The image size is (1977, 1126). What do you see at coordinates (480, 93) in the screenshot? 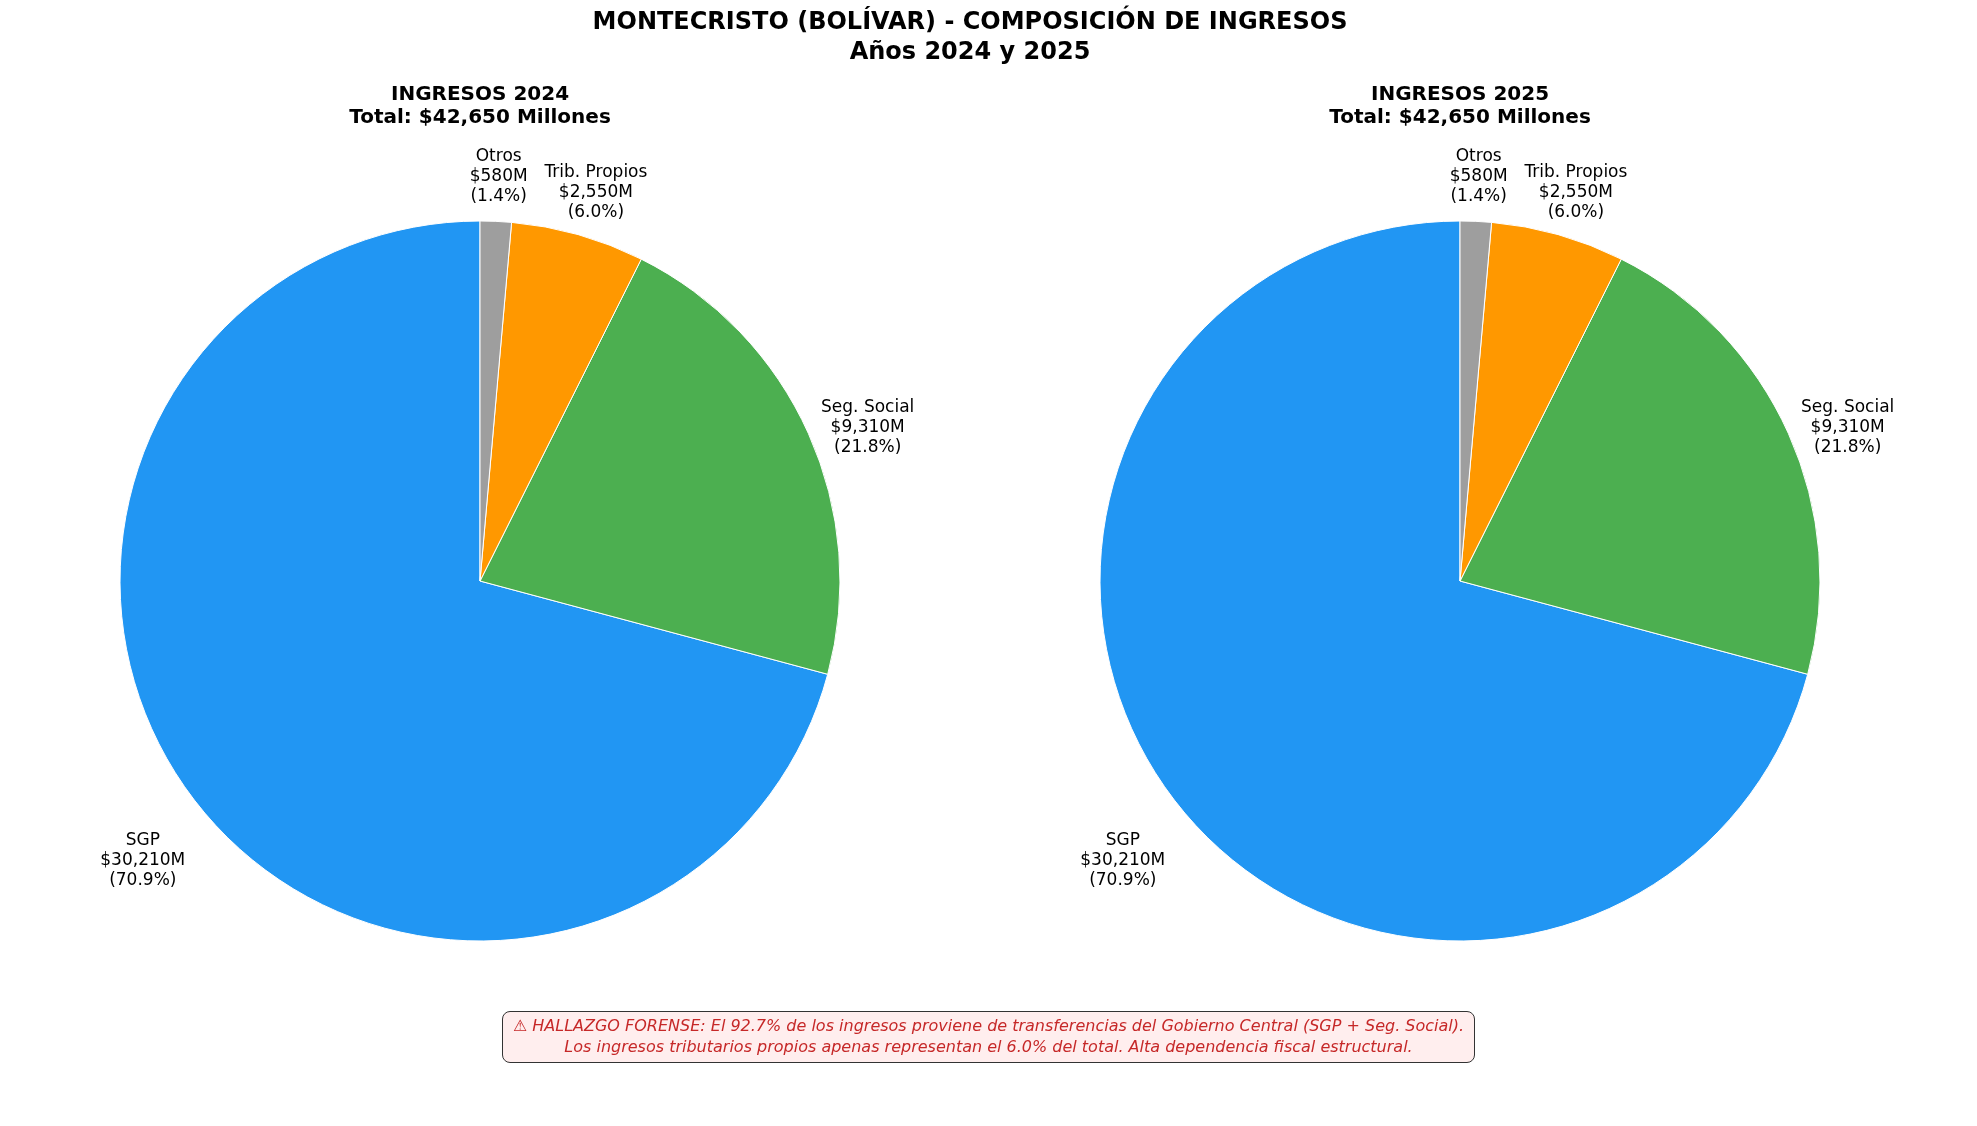
I see `chart-title: INGRESOS 2024` at bounding box center [480, 93].